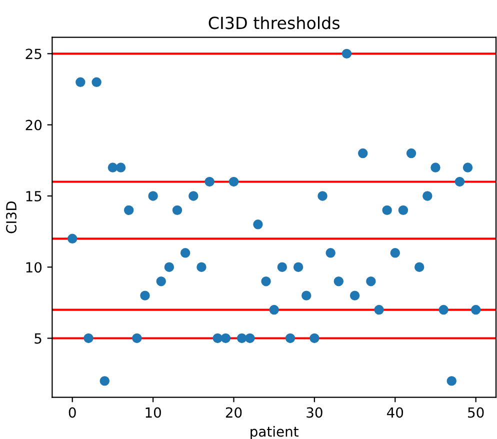  Describe the element at coordinates (38, 338) in the screenshot. I see `y-tick-label: 5` at that location.